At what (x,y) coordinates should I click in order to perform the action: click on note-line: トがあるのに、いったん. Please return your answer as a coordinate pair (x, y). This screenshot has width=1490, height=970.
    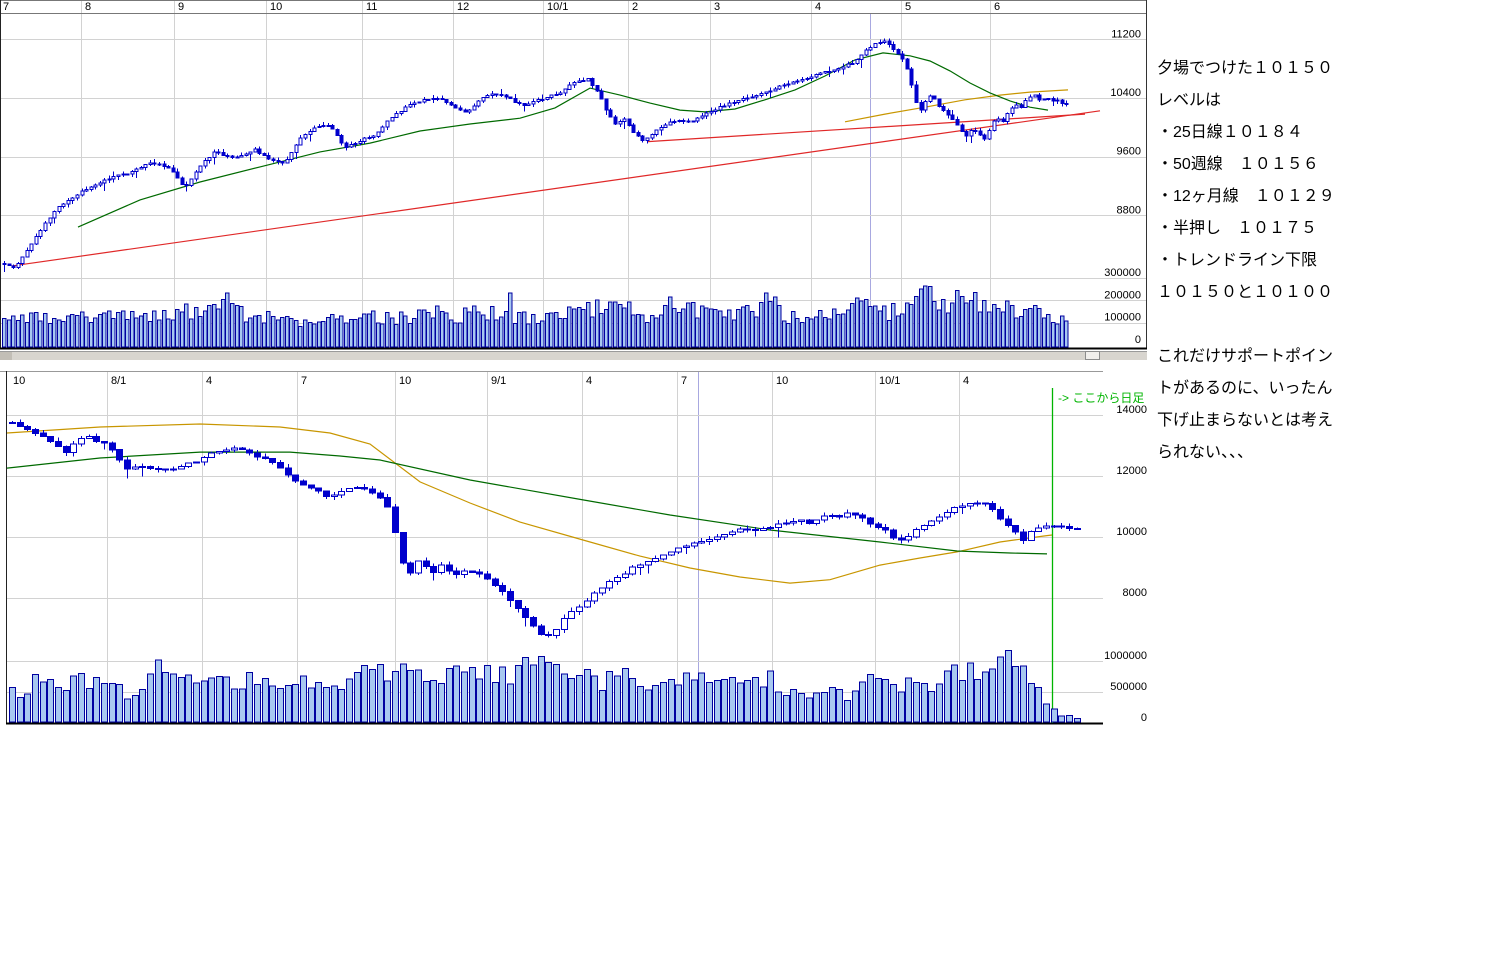
    Looking at the image, I should click on (1245, 388).